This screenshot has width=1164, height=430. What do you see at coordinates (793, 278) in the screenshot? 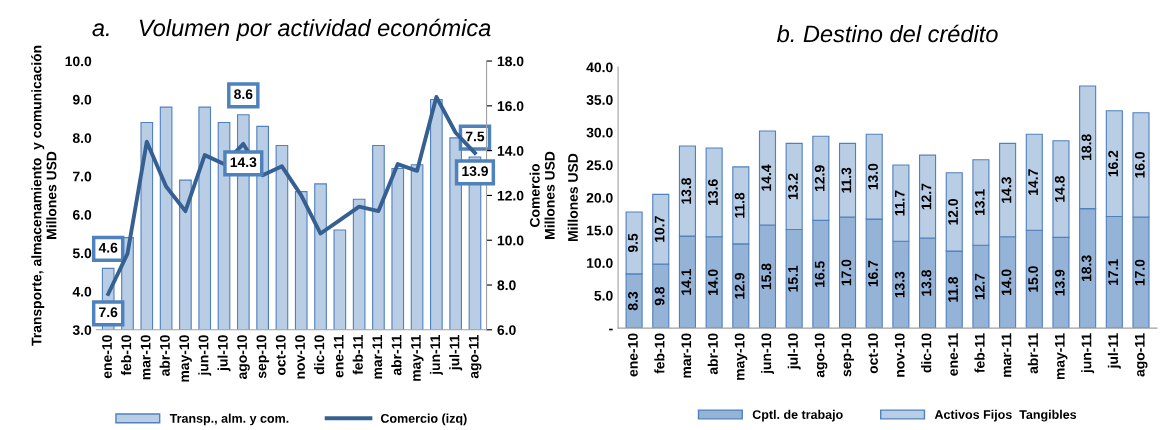
I see `data-label: 15.1` at bounding box center [793, 278].